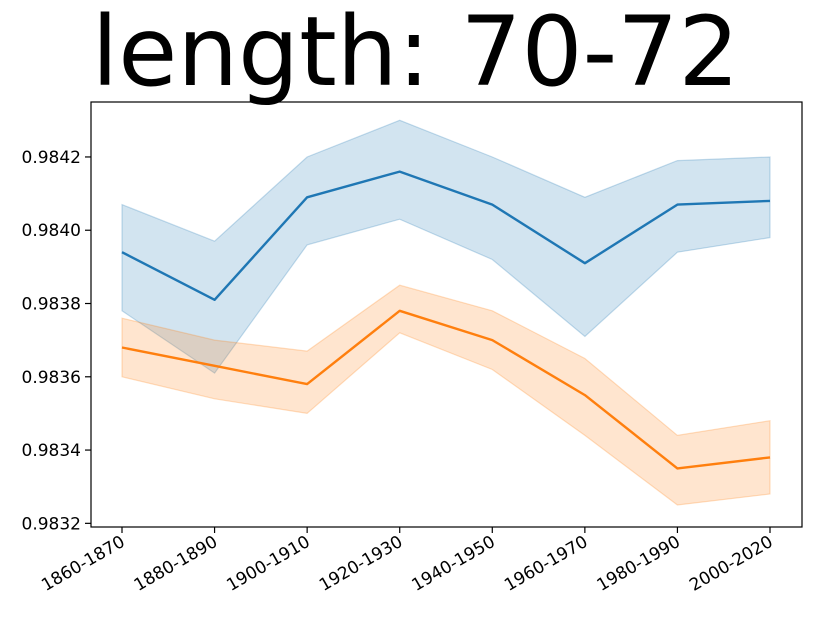  What do you see at coordinates (415, 54) in the screenshot?
I see `chart-title: length: 70-72` at bounding box center [415, 54].